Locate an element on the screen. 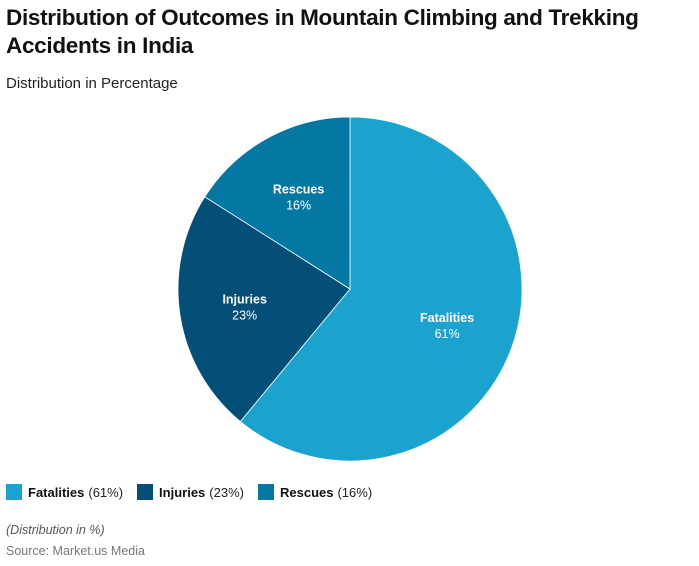 The image size is (699, 566). footnote: (Distribution in %) is located at coordinates (55, 530).